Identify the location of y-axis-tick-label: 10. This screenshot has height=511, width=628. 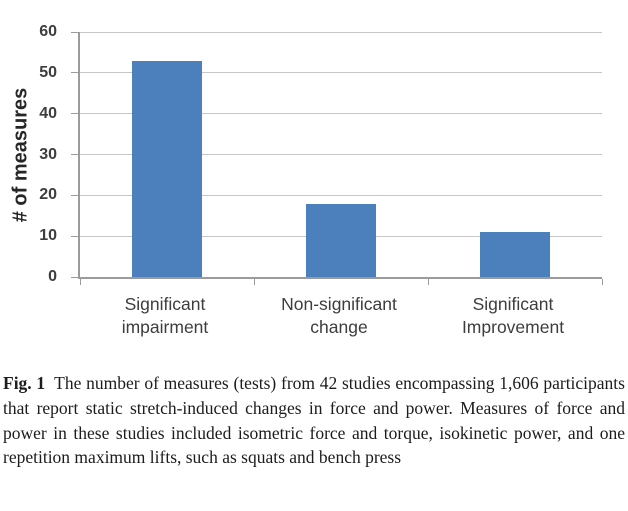
(48, 236).